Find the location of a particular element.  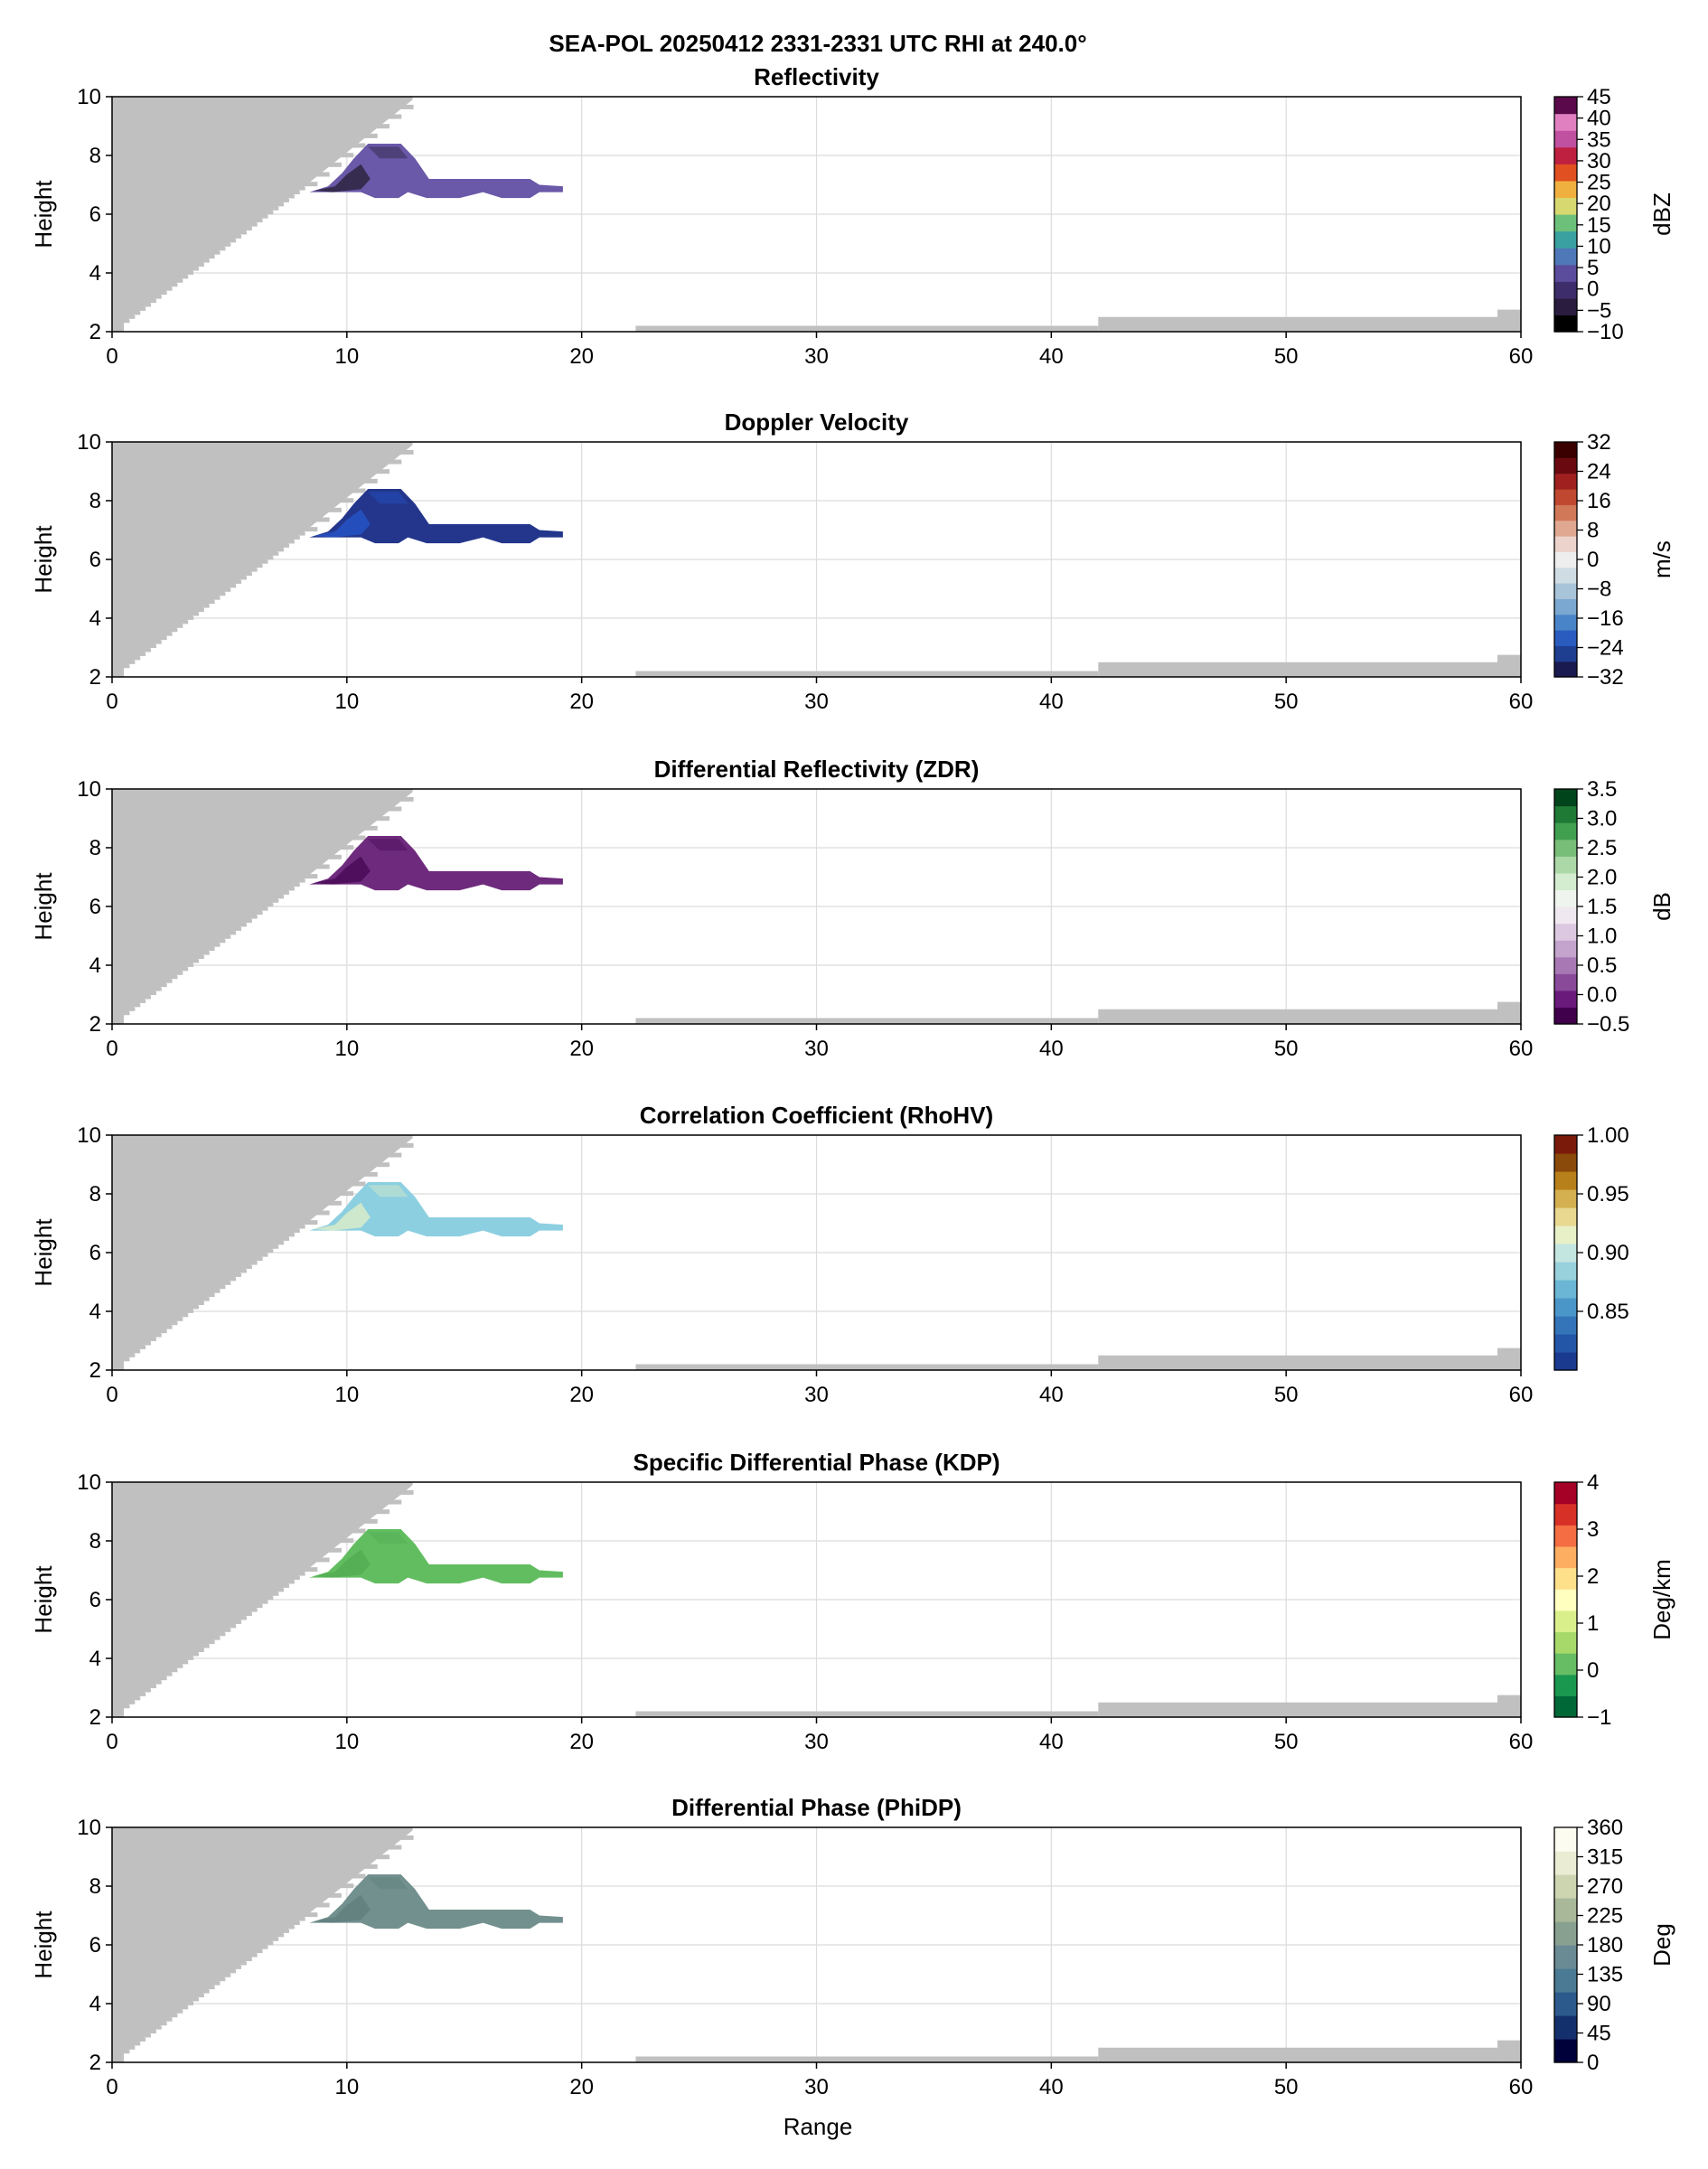

blocked-beam-wedge is located at coordinates (262, 559).